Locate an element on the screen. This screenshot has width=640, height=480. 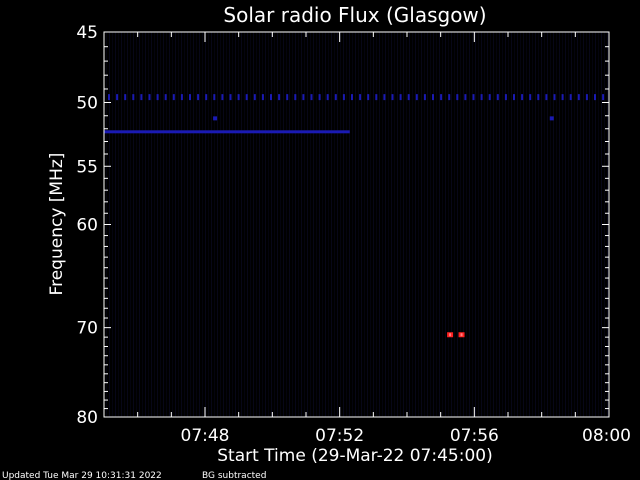
y-tick-label: 60 is located at coordinates (87, 226).